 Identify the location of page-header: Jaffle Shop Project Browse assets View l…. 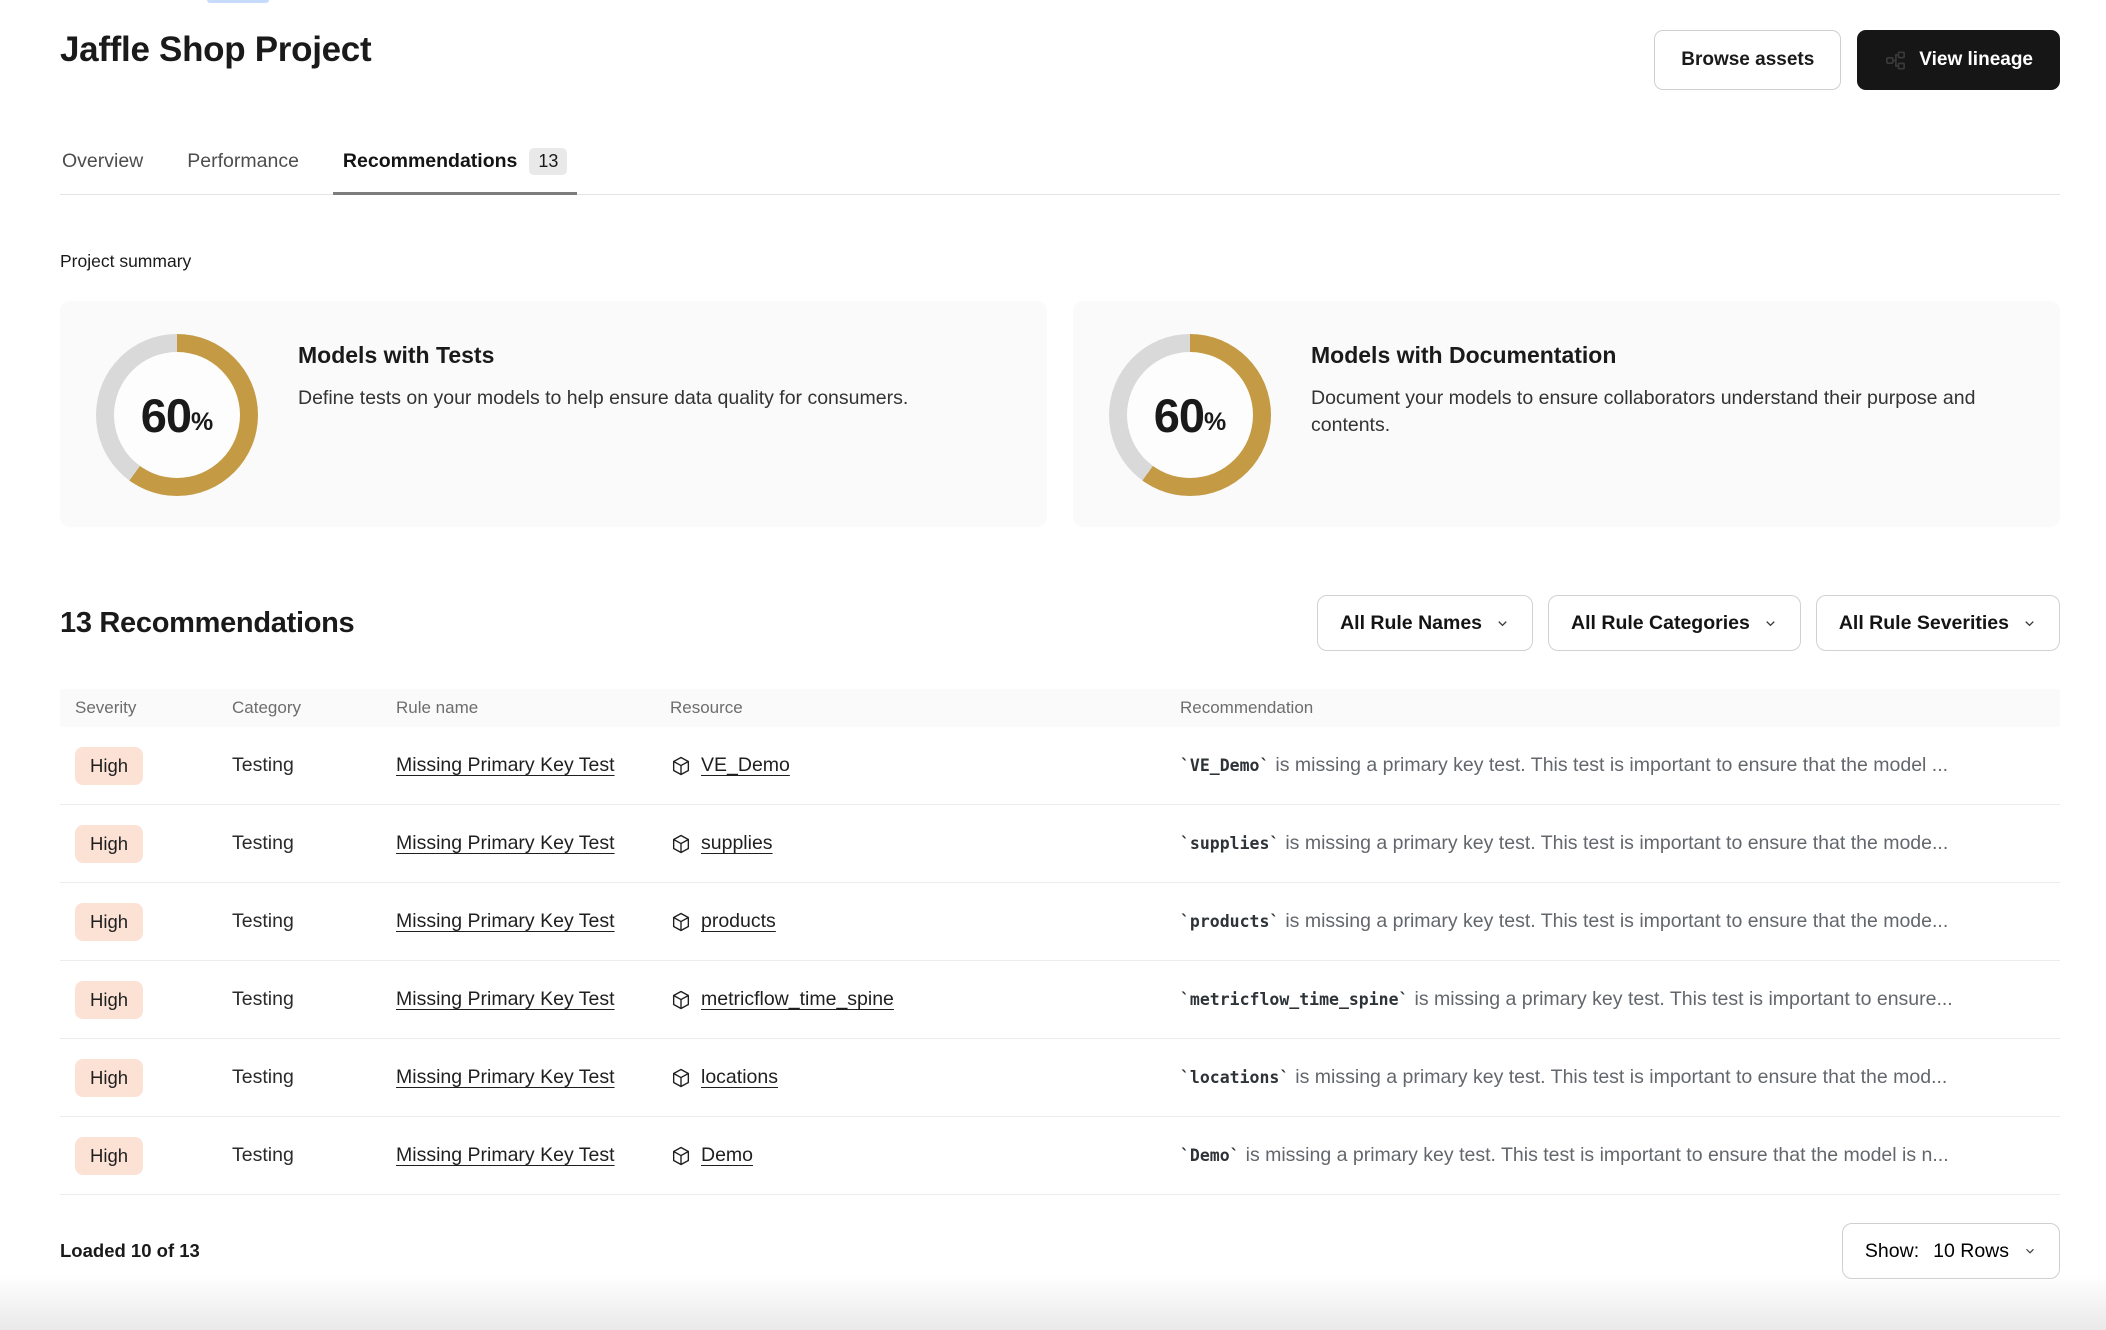
(1060, 45).